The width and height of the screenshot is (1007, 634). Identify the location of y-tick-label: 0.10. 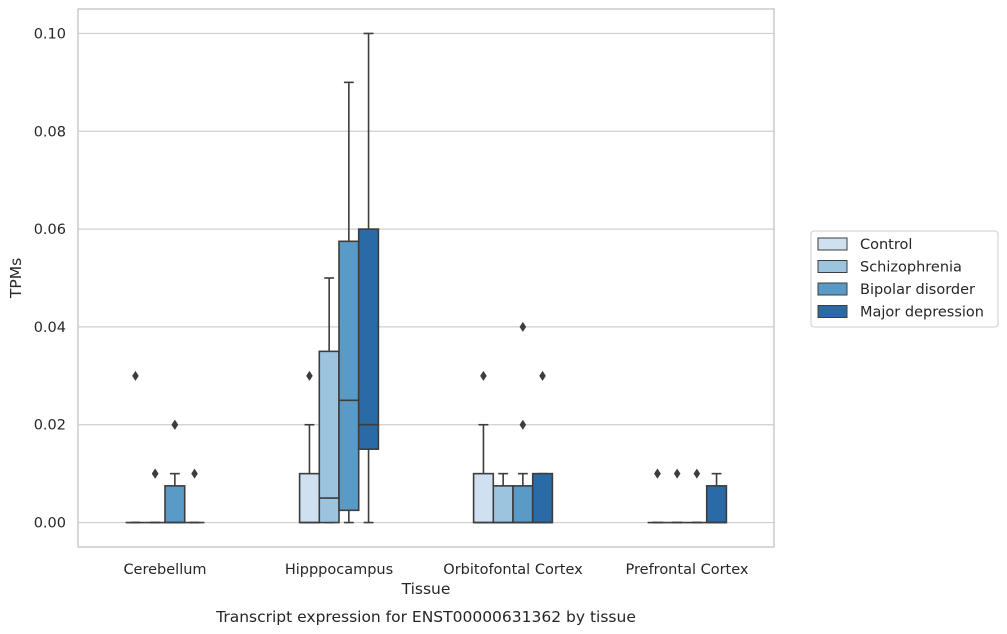
(50, 34).